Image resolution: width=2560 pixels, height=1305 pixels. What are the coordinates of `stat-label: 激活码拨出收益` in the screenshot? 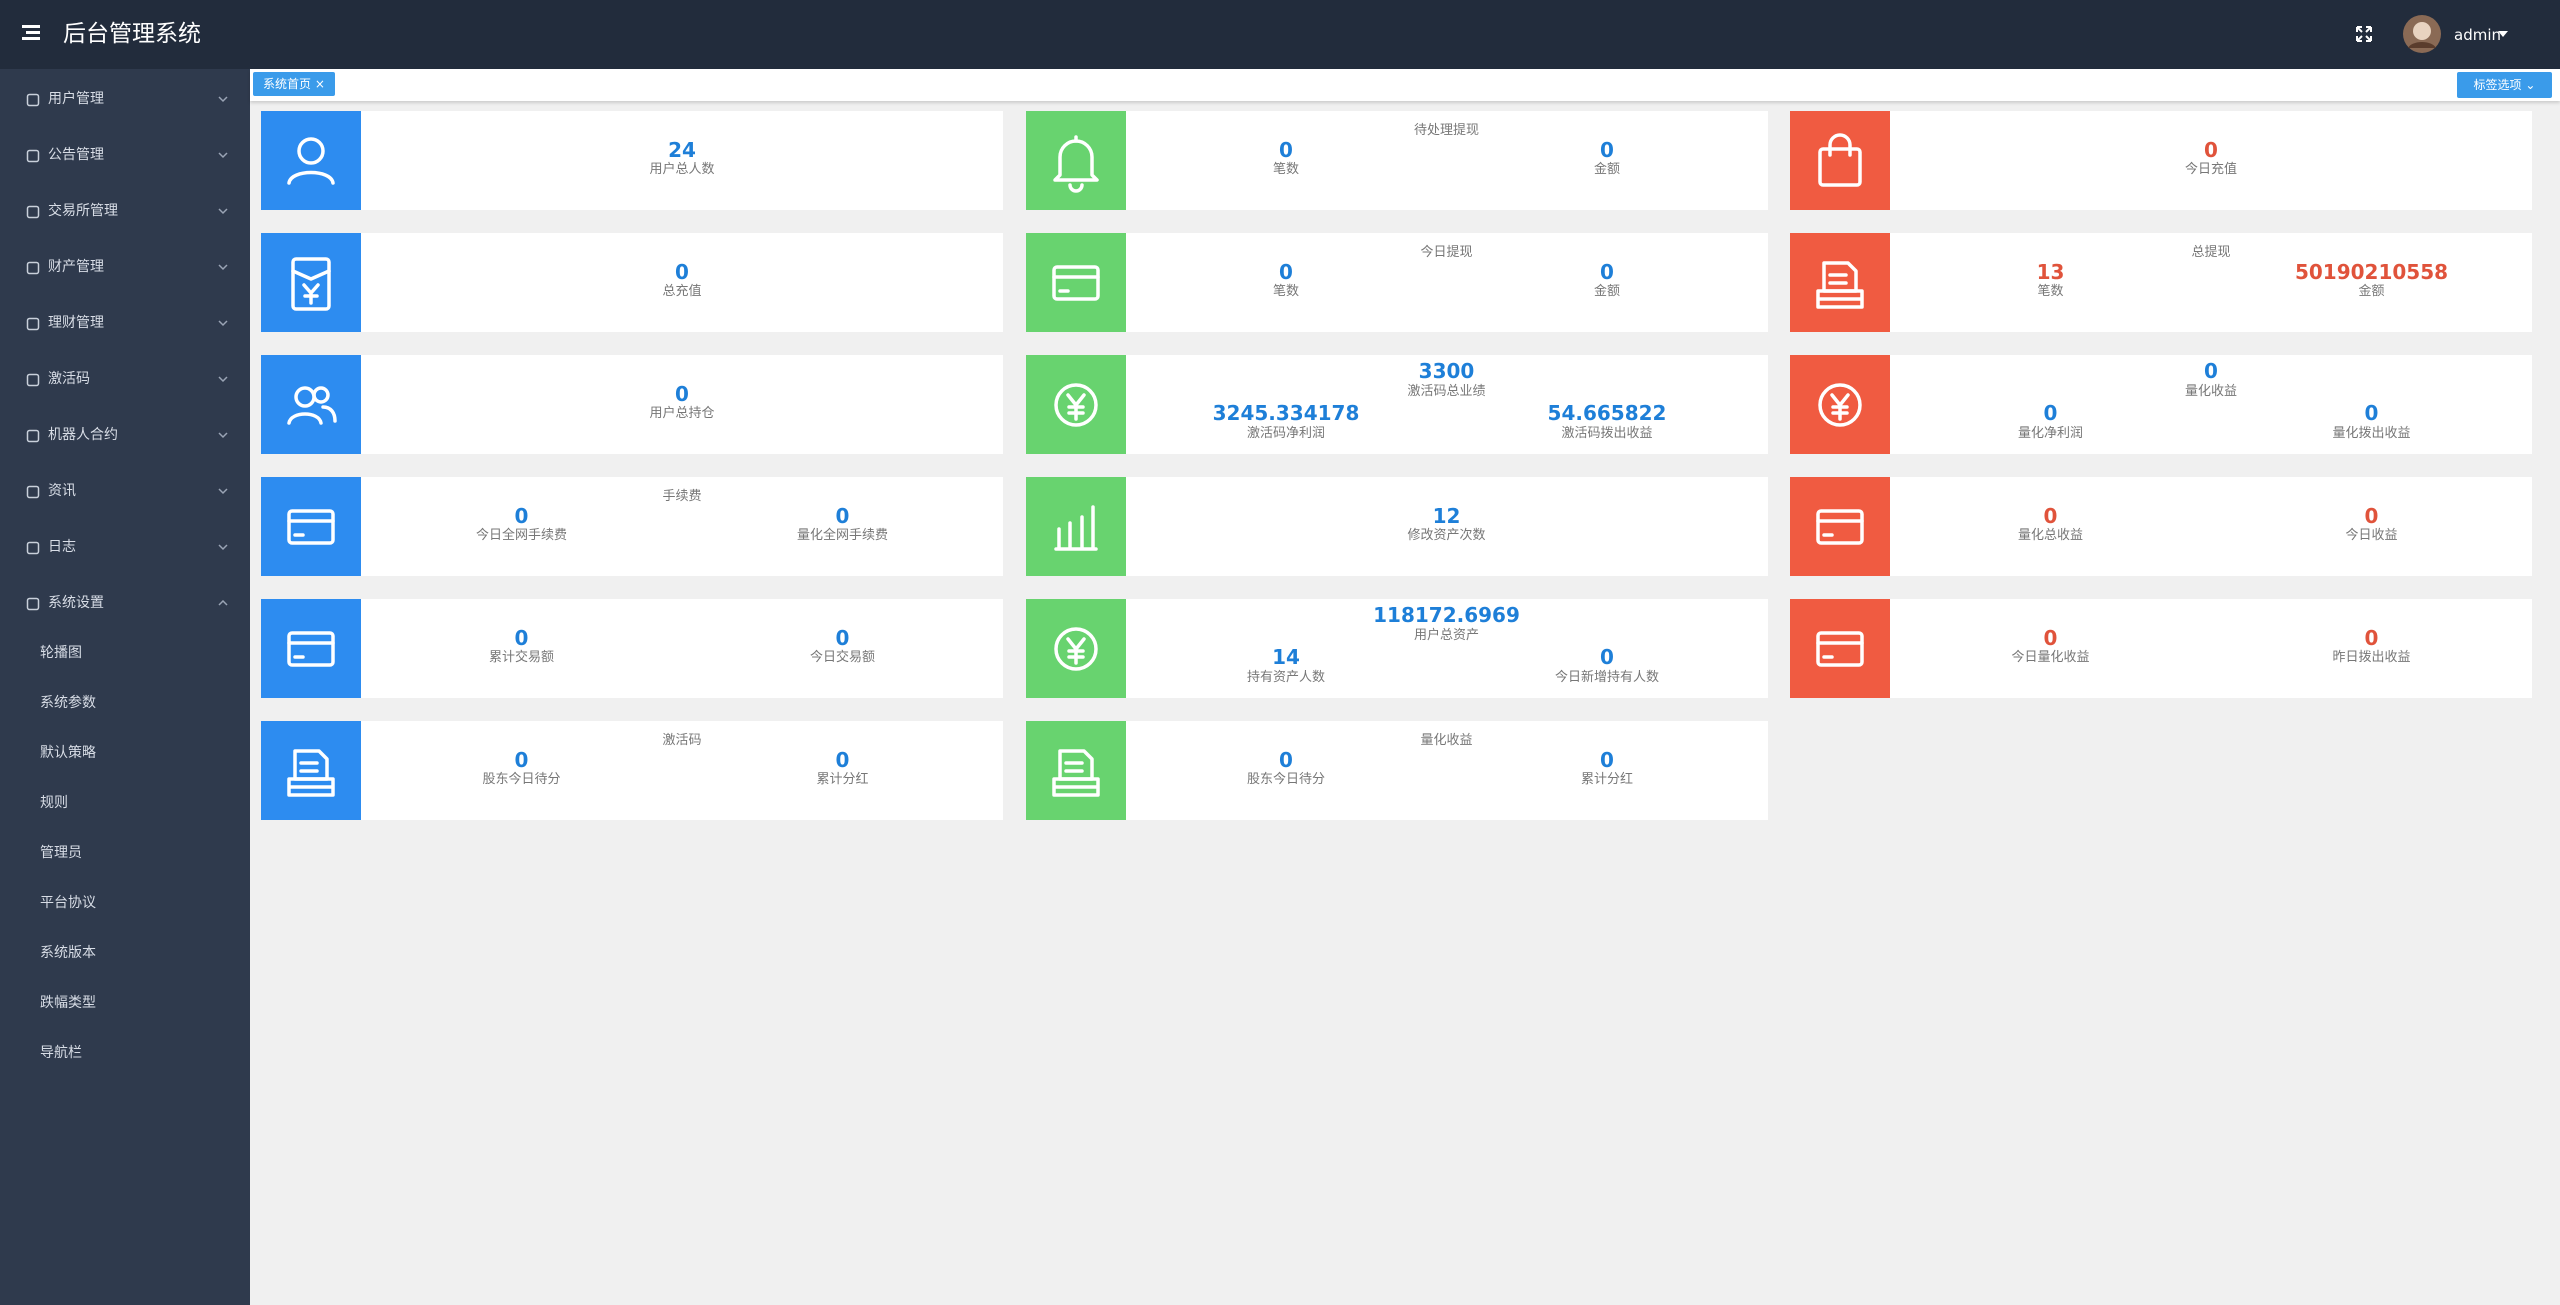 It's located at (1607, 433).